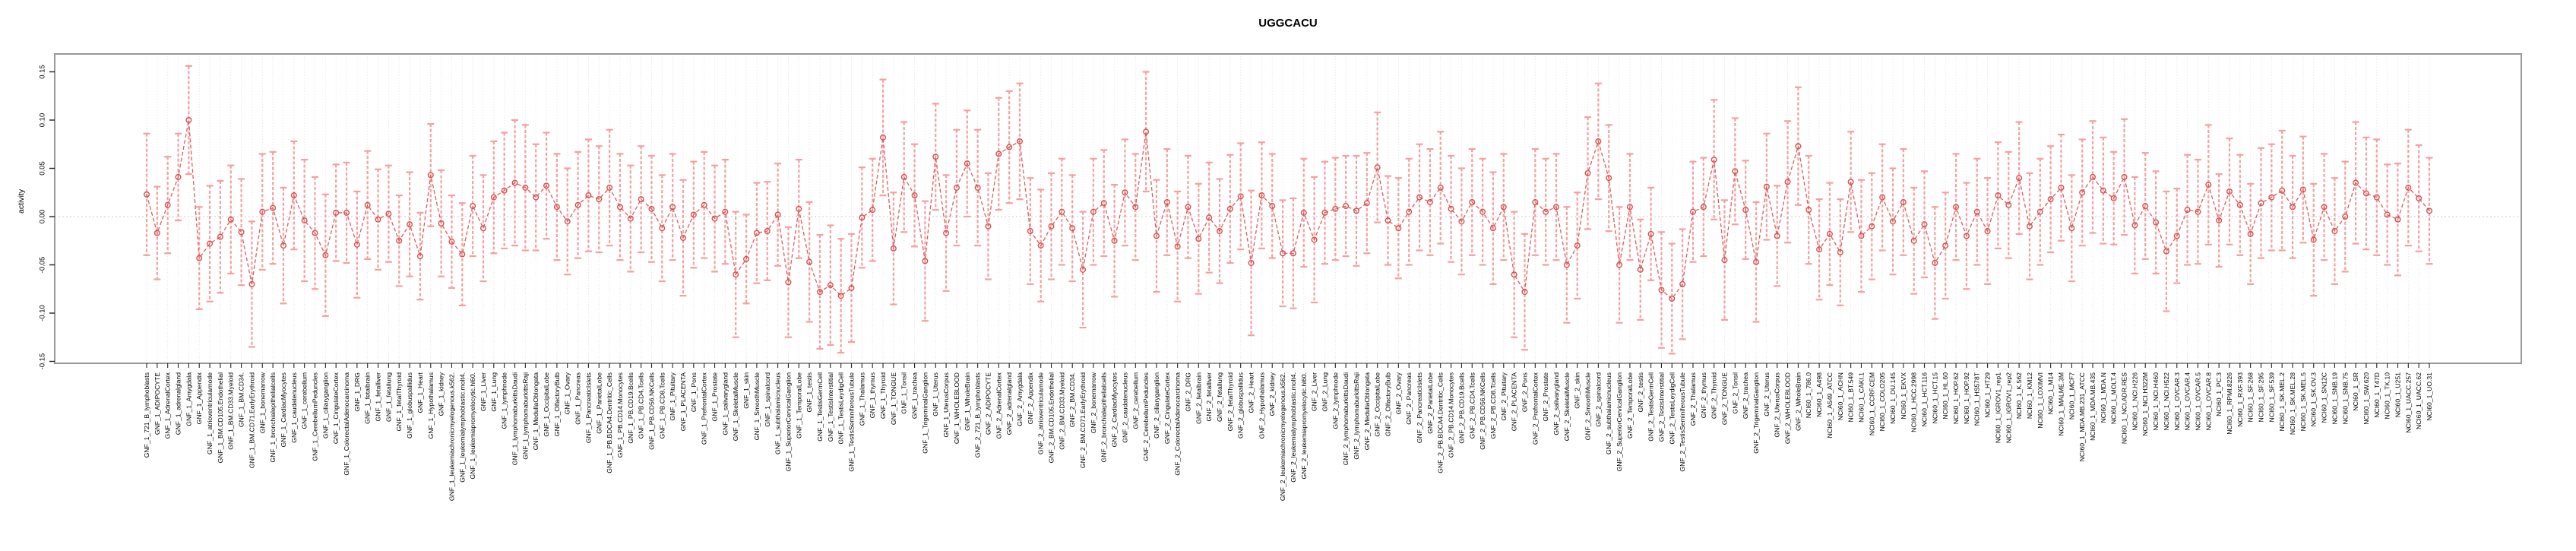  Describe the element at coordinates (809, 393) in the screenshot. I see `x-tick-label: GNF_1_testis` at that location.